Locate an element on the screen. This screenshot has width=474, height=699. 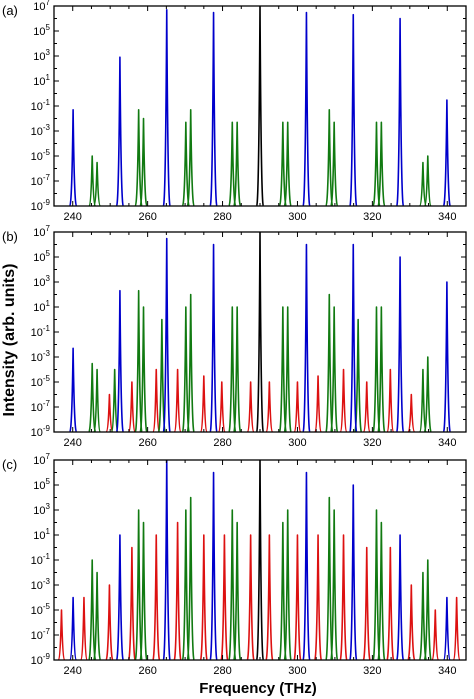
x-axis-label: Frequency (THz) is located at coordinates (258, 688).